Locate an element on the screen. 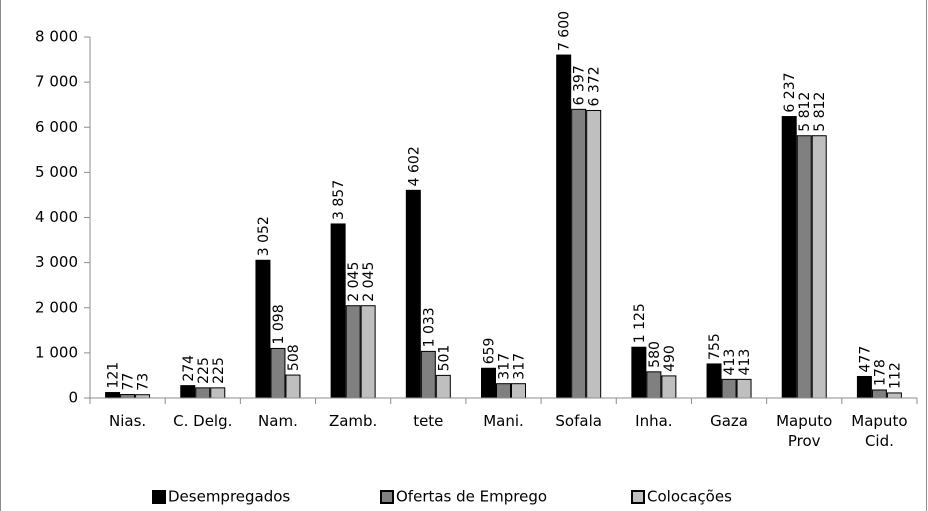 This screenshot has height=511, width=928. x-tick-label-line: Mani. is located at coordinates (503, 421).